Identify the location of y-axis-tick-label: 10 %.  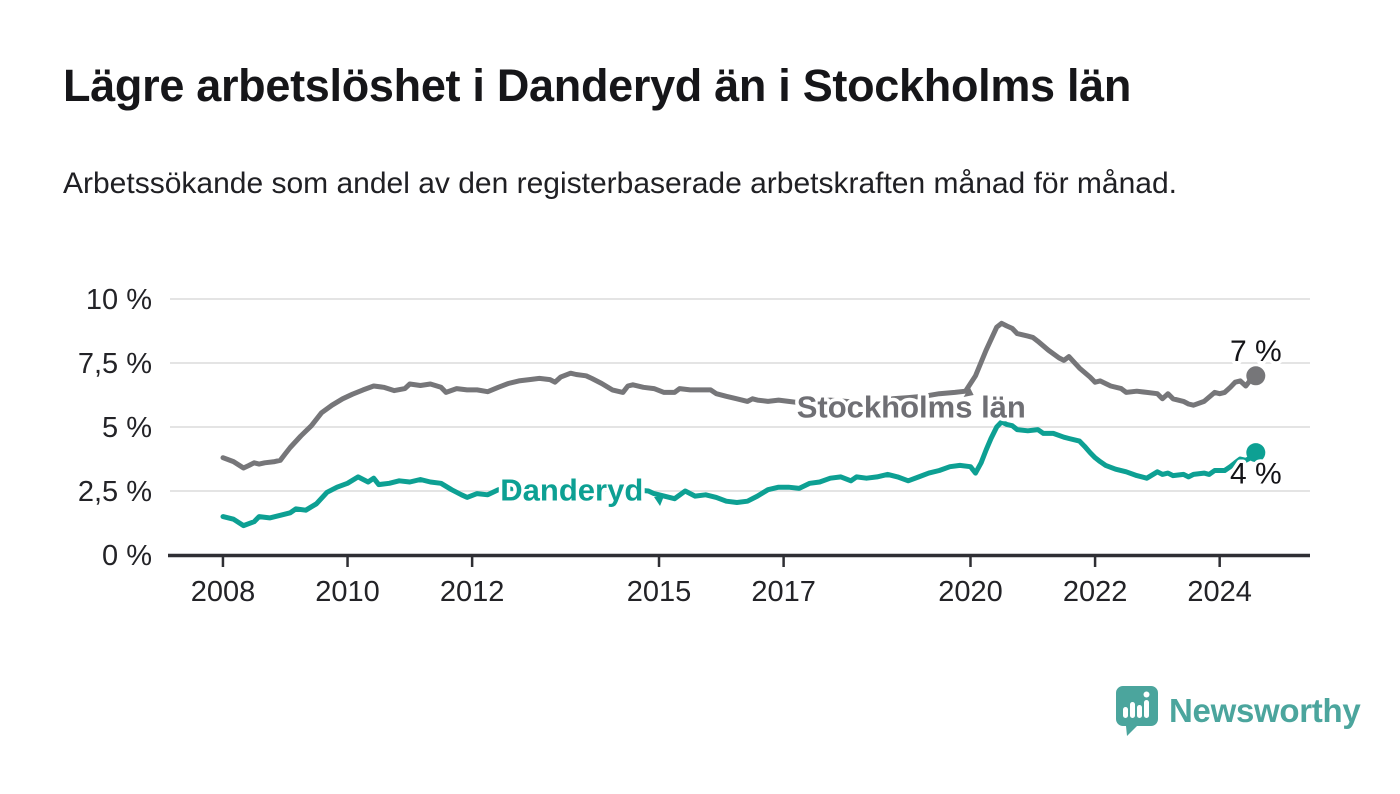
(119, 300).